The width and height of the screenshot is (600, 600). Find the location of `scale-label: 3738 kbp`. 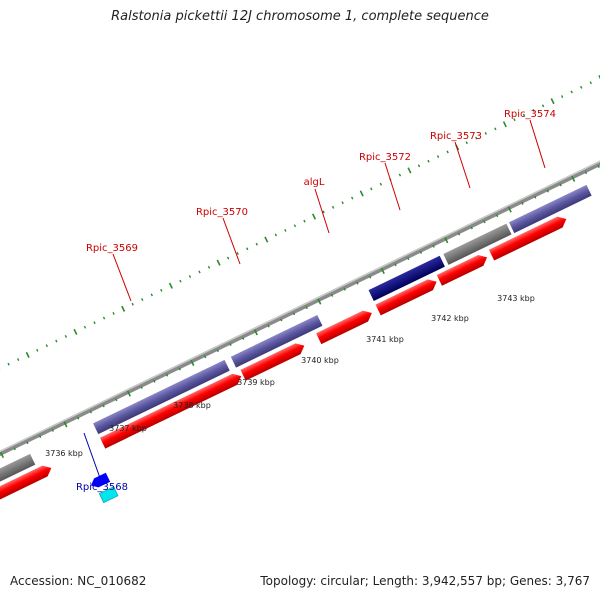

scale-label: 3738 kbp is located at coordinates (192, 405).